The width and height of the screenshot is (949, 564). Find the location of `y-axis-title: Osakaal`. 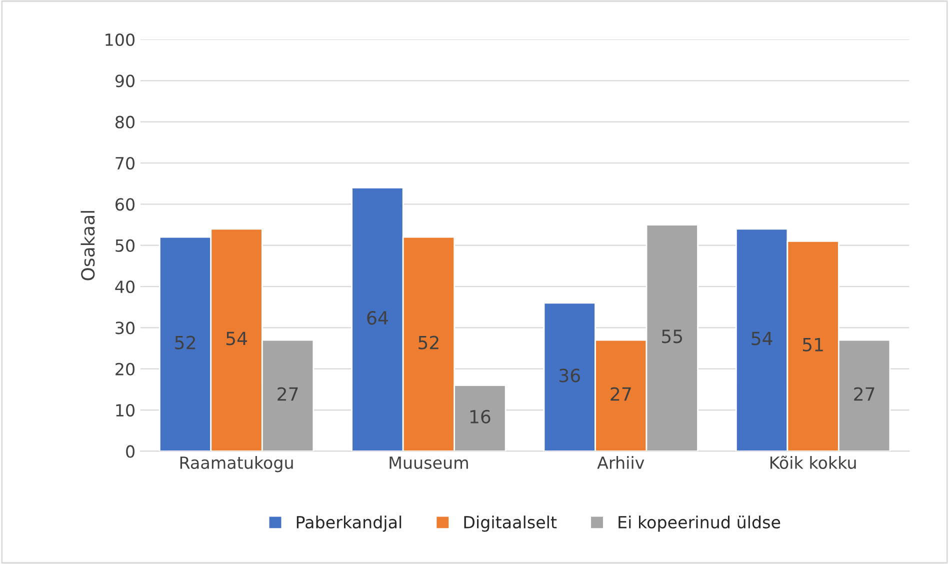

y-axis-title: Osakaal is located at coordinates (87, 245).